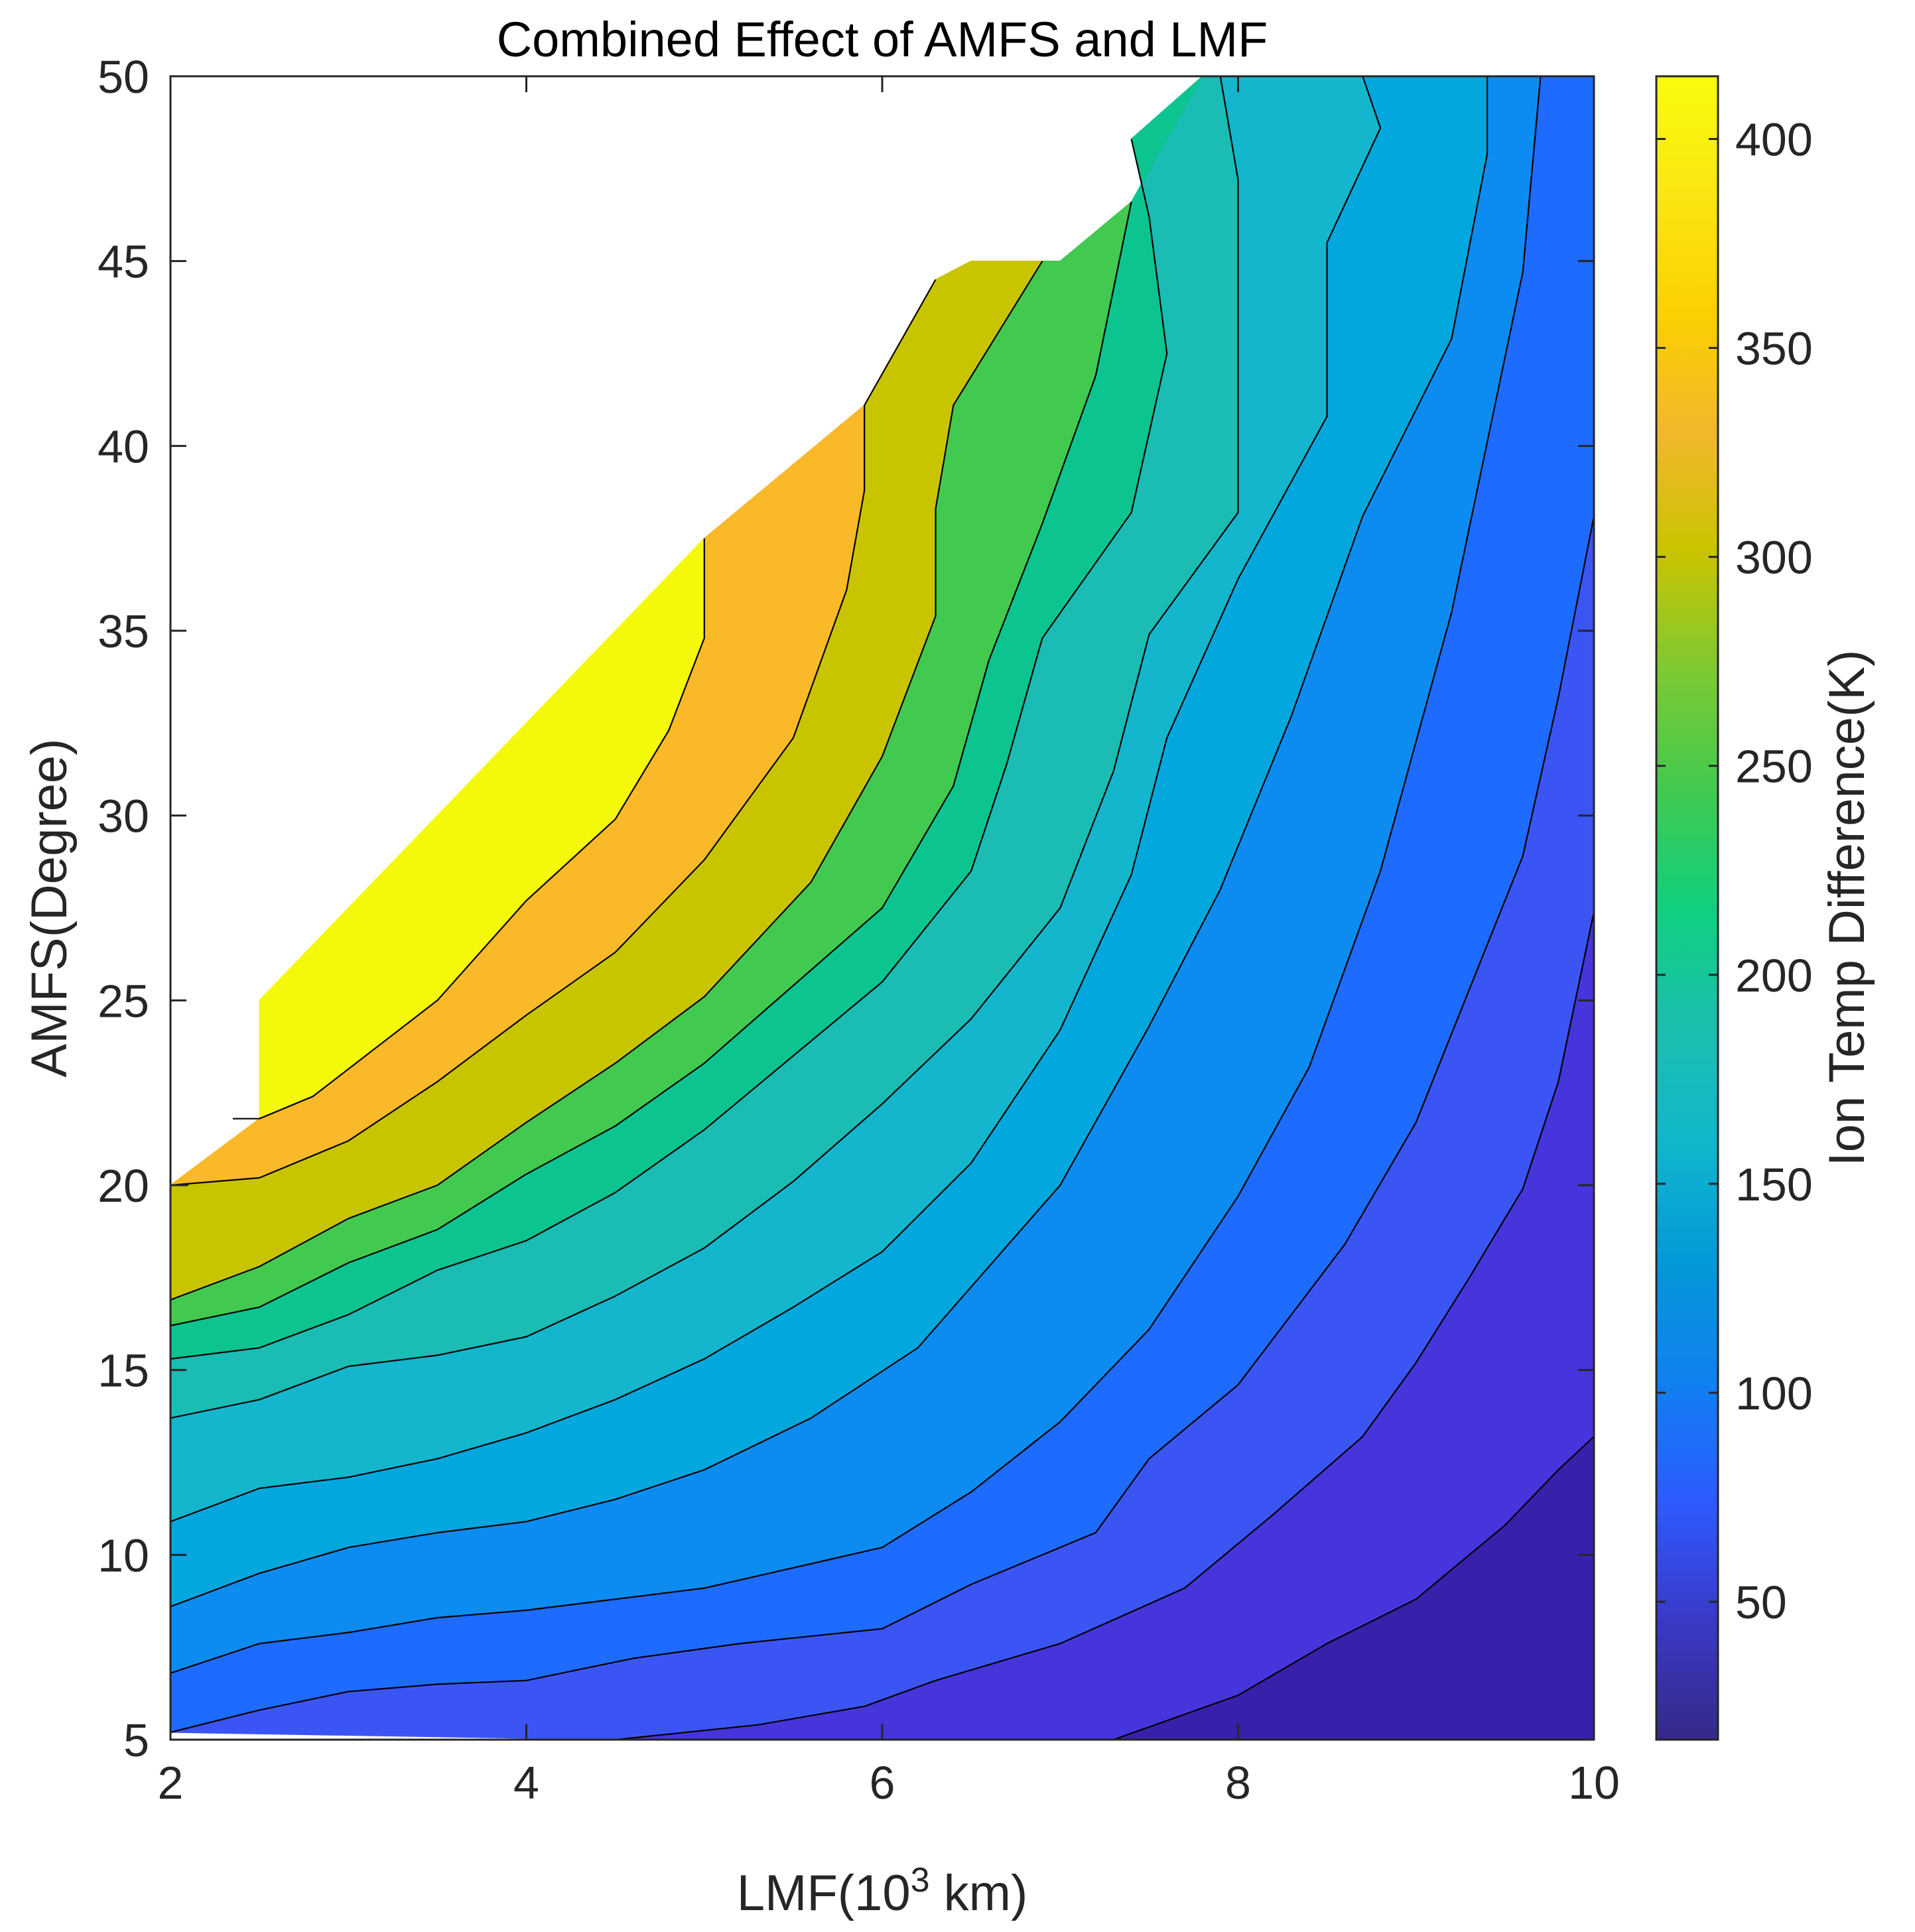  Describe the element at coordinates (1774, 767) in the screenshot. I see `colorbar-tick-label: 250` at that location.